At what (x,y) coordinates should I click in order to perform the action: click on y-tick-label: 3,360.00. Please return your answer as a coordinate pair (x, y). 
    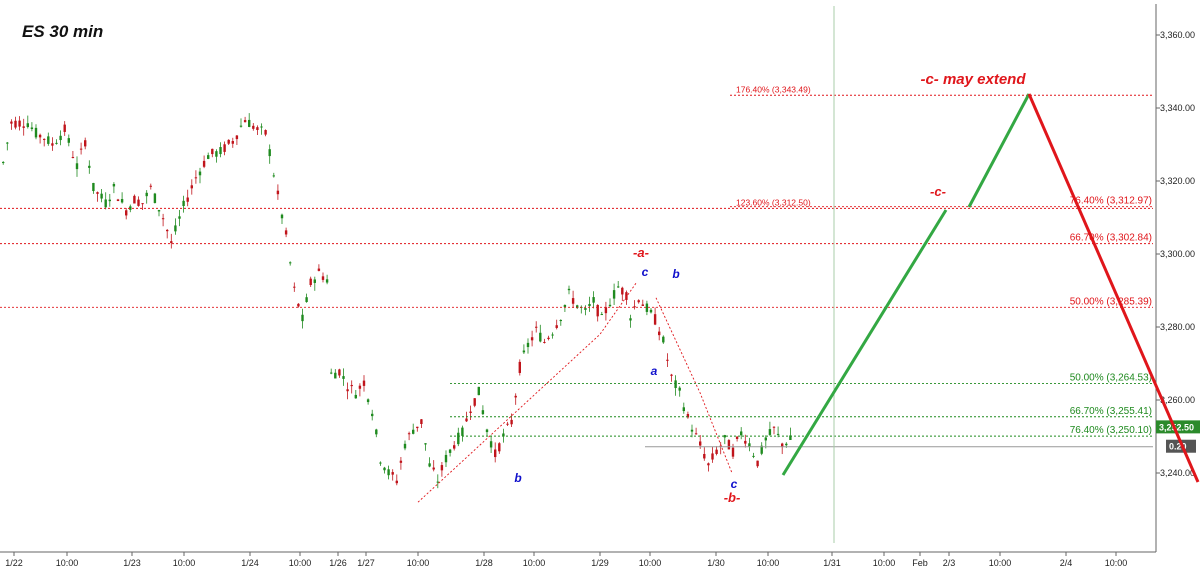
    Looking at the image, I should click on (1177, 35).